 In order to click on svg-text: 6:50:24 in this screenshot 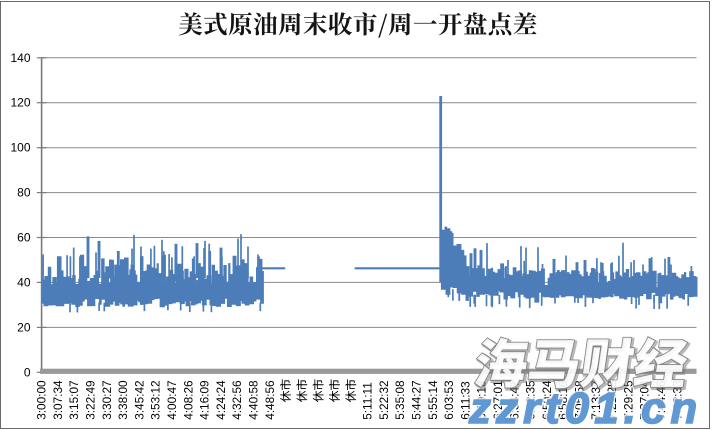, I will do `click(547, 400)`.